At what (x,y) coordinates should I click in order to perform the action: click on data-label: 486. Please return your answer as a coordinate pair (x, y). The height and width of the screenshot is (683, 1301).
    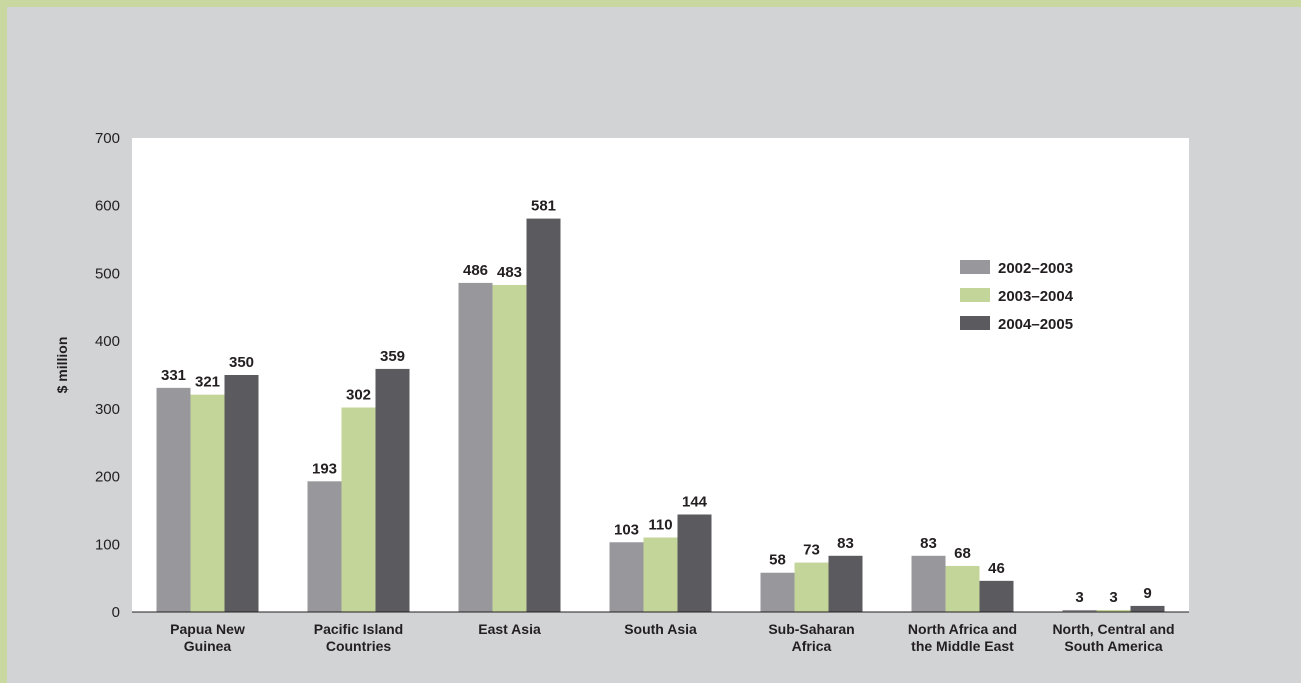
    Looking at the image, I should click on (475, 270).